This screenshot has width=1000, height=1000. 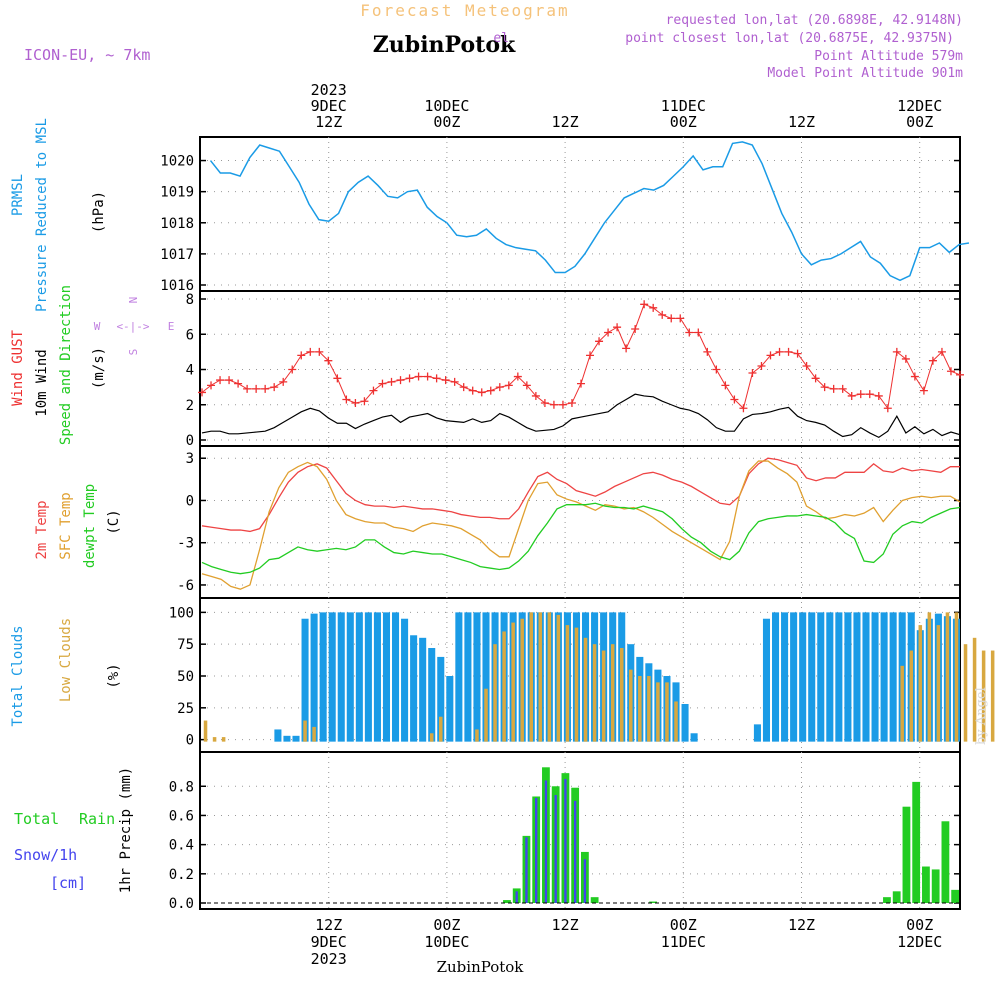 I want to click on ytick-label-temperature: -6, so click(x=185, y=586).